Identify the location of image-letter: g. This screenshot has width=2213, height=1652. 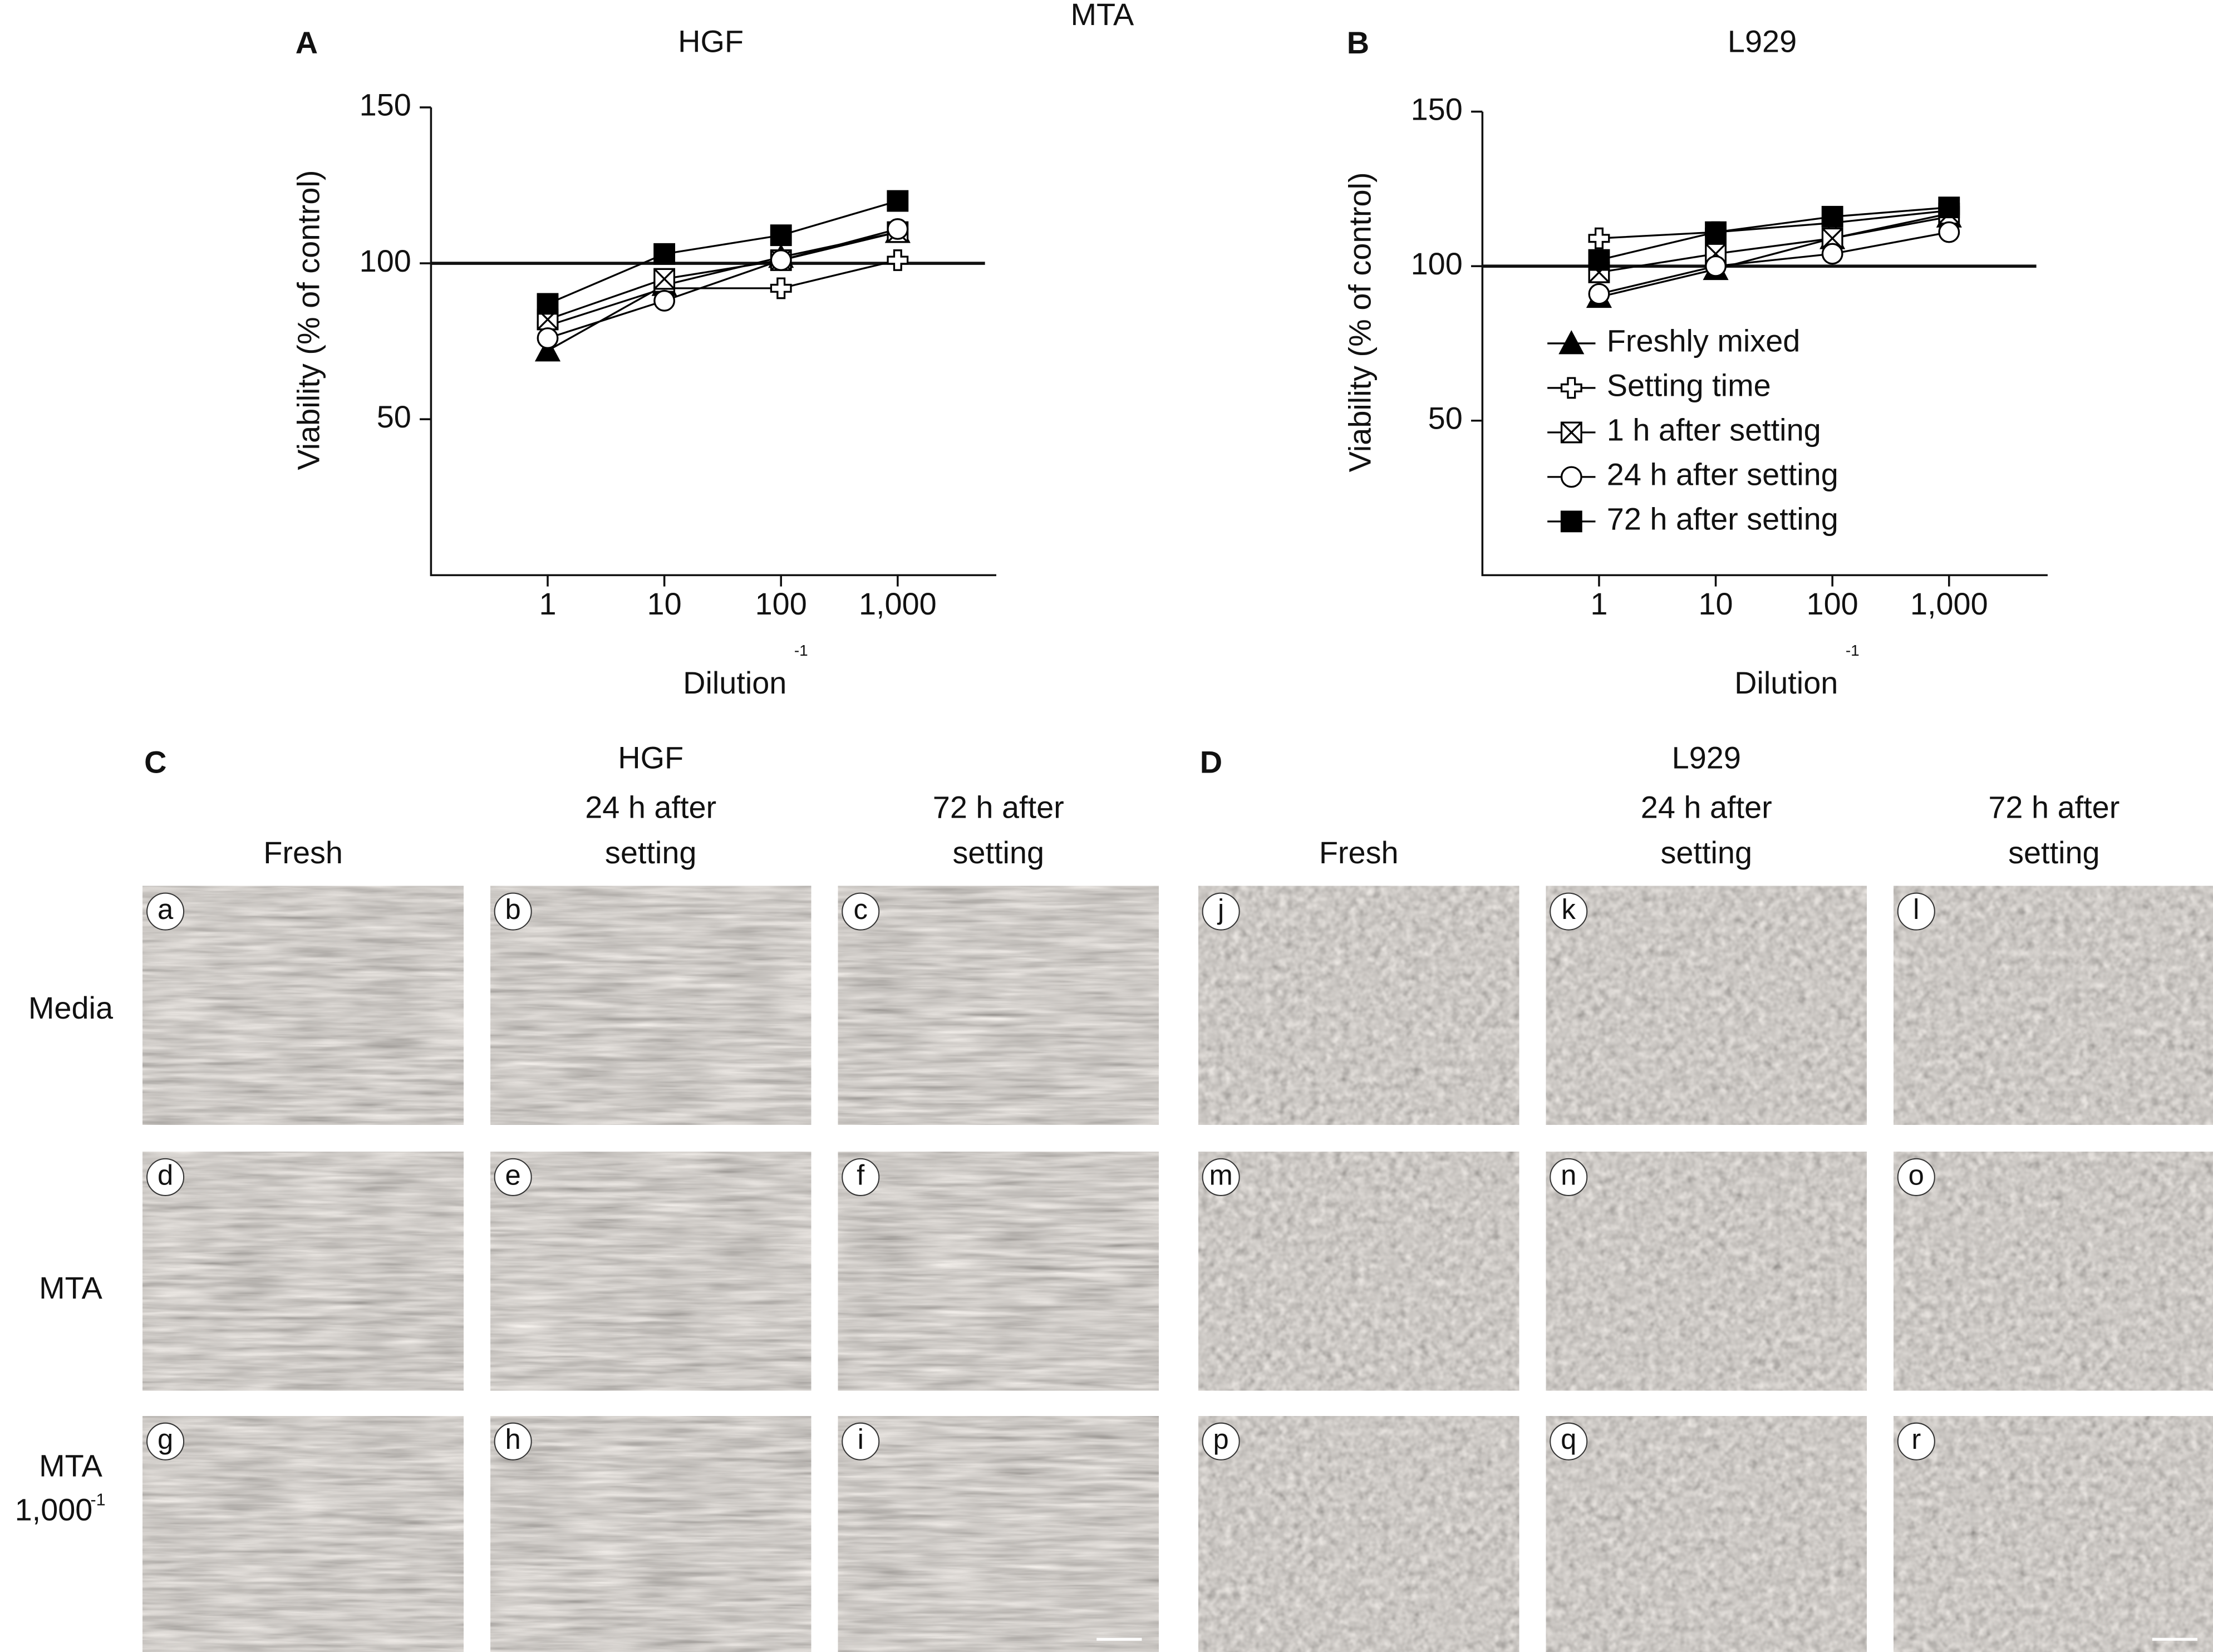
(165, 1439).